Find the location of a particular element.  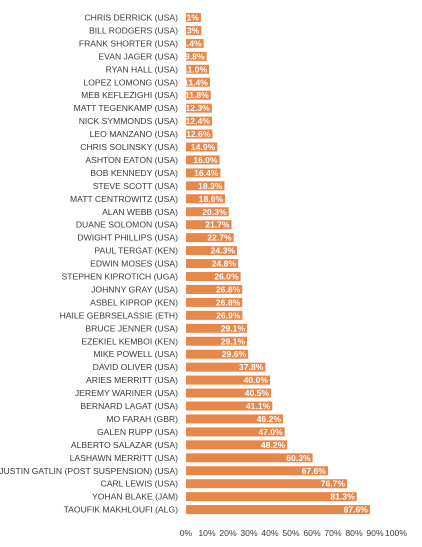

category-label: FRANK SHORTER (USA) is located at coordinates (128, 43).